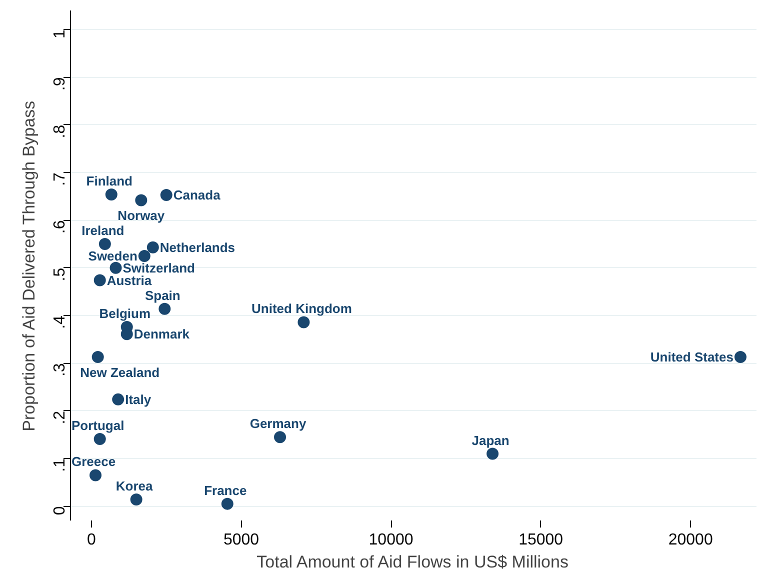 Image resolution: width=771 pixels, height=580 pixels. What do you see at coordinates (60, 322) in the screenshot?
I see `y-tick-label: .4` at bounding box center [60, 322].